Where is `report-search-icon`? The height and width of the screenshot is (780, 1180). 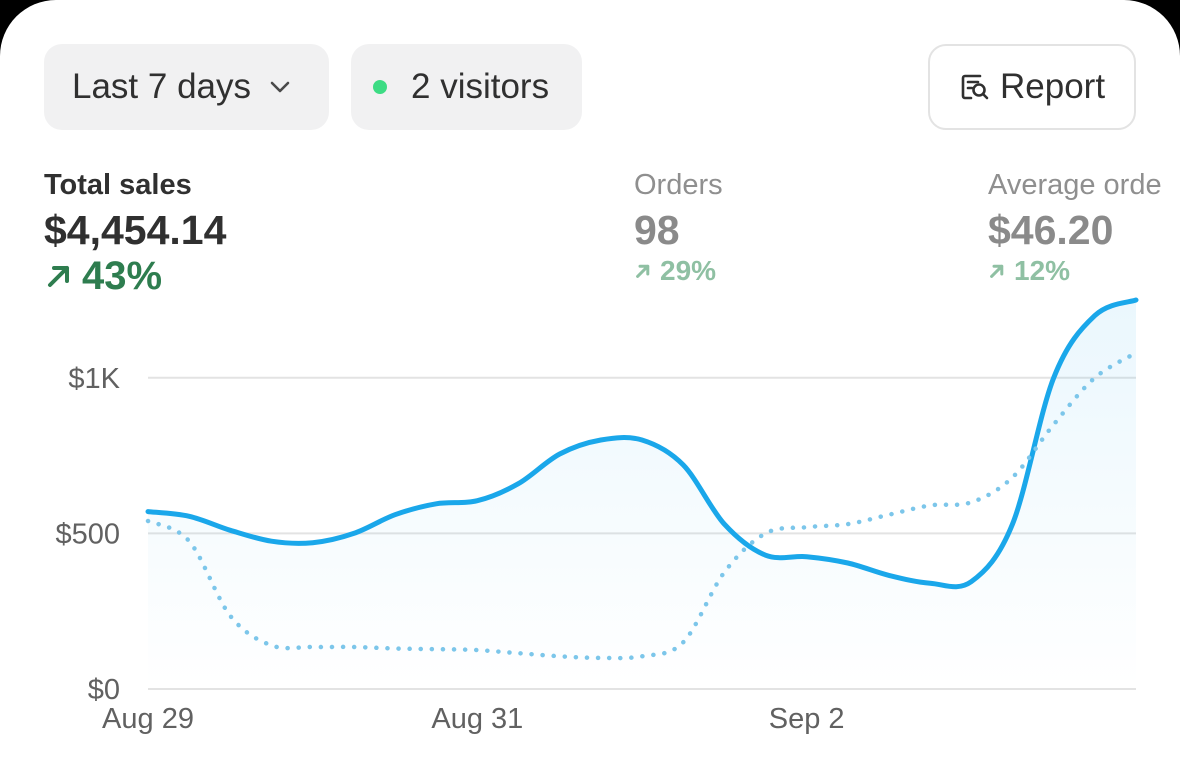
report-search-icon is located at coordinates (974, 87).